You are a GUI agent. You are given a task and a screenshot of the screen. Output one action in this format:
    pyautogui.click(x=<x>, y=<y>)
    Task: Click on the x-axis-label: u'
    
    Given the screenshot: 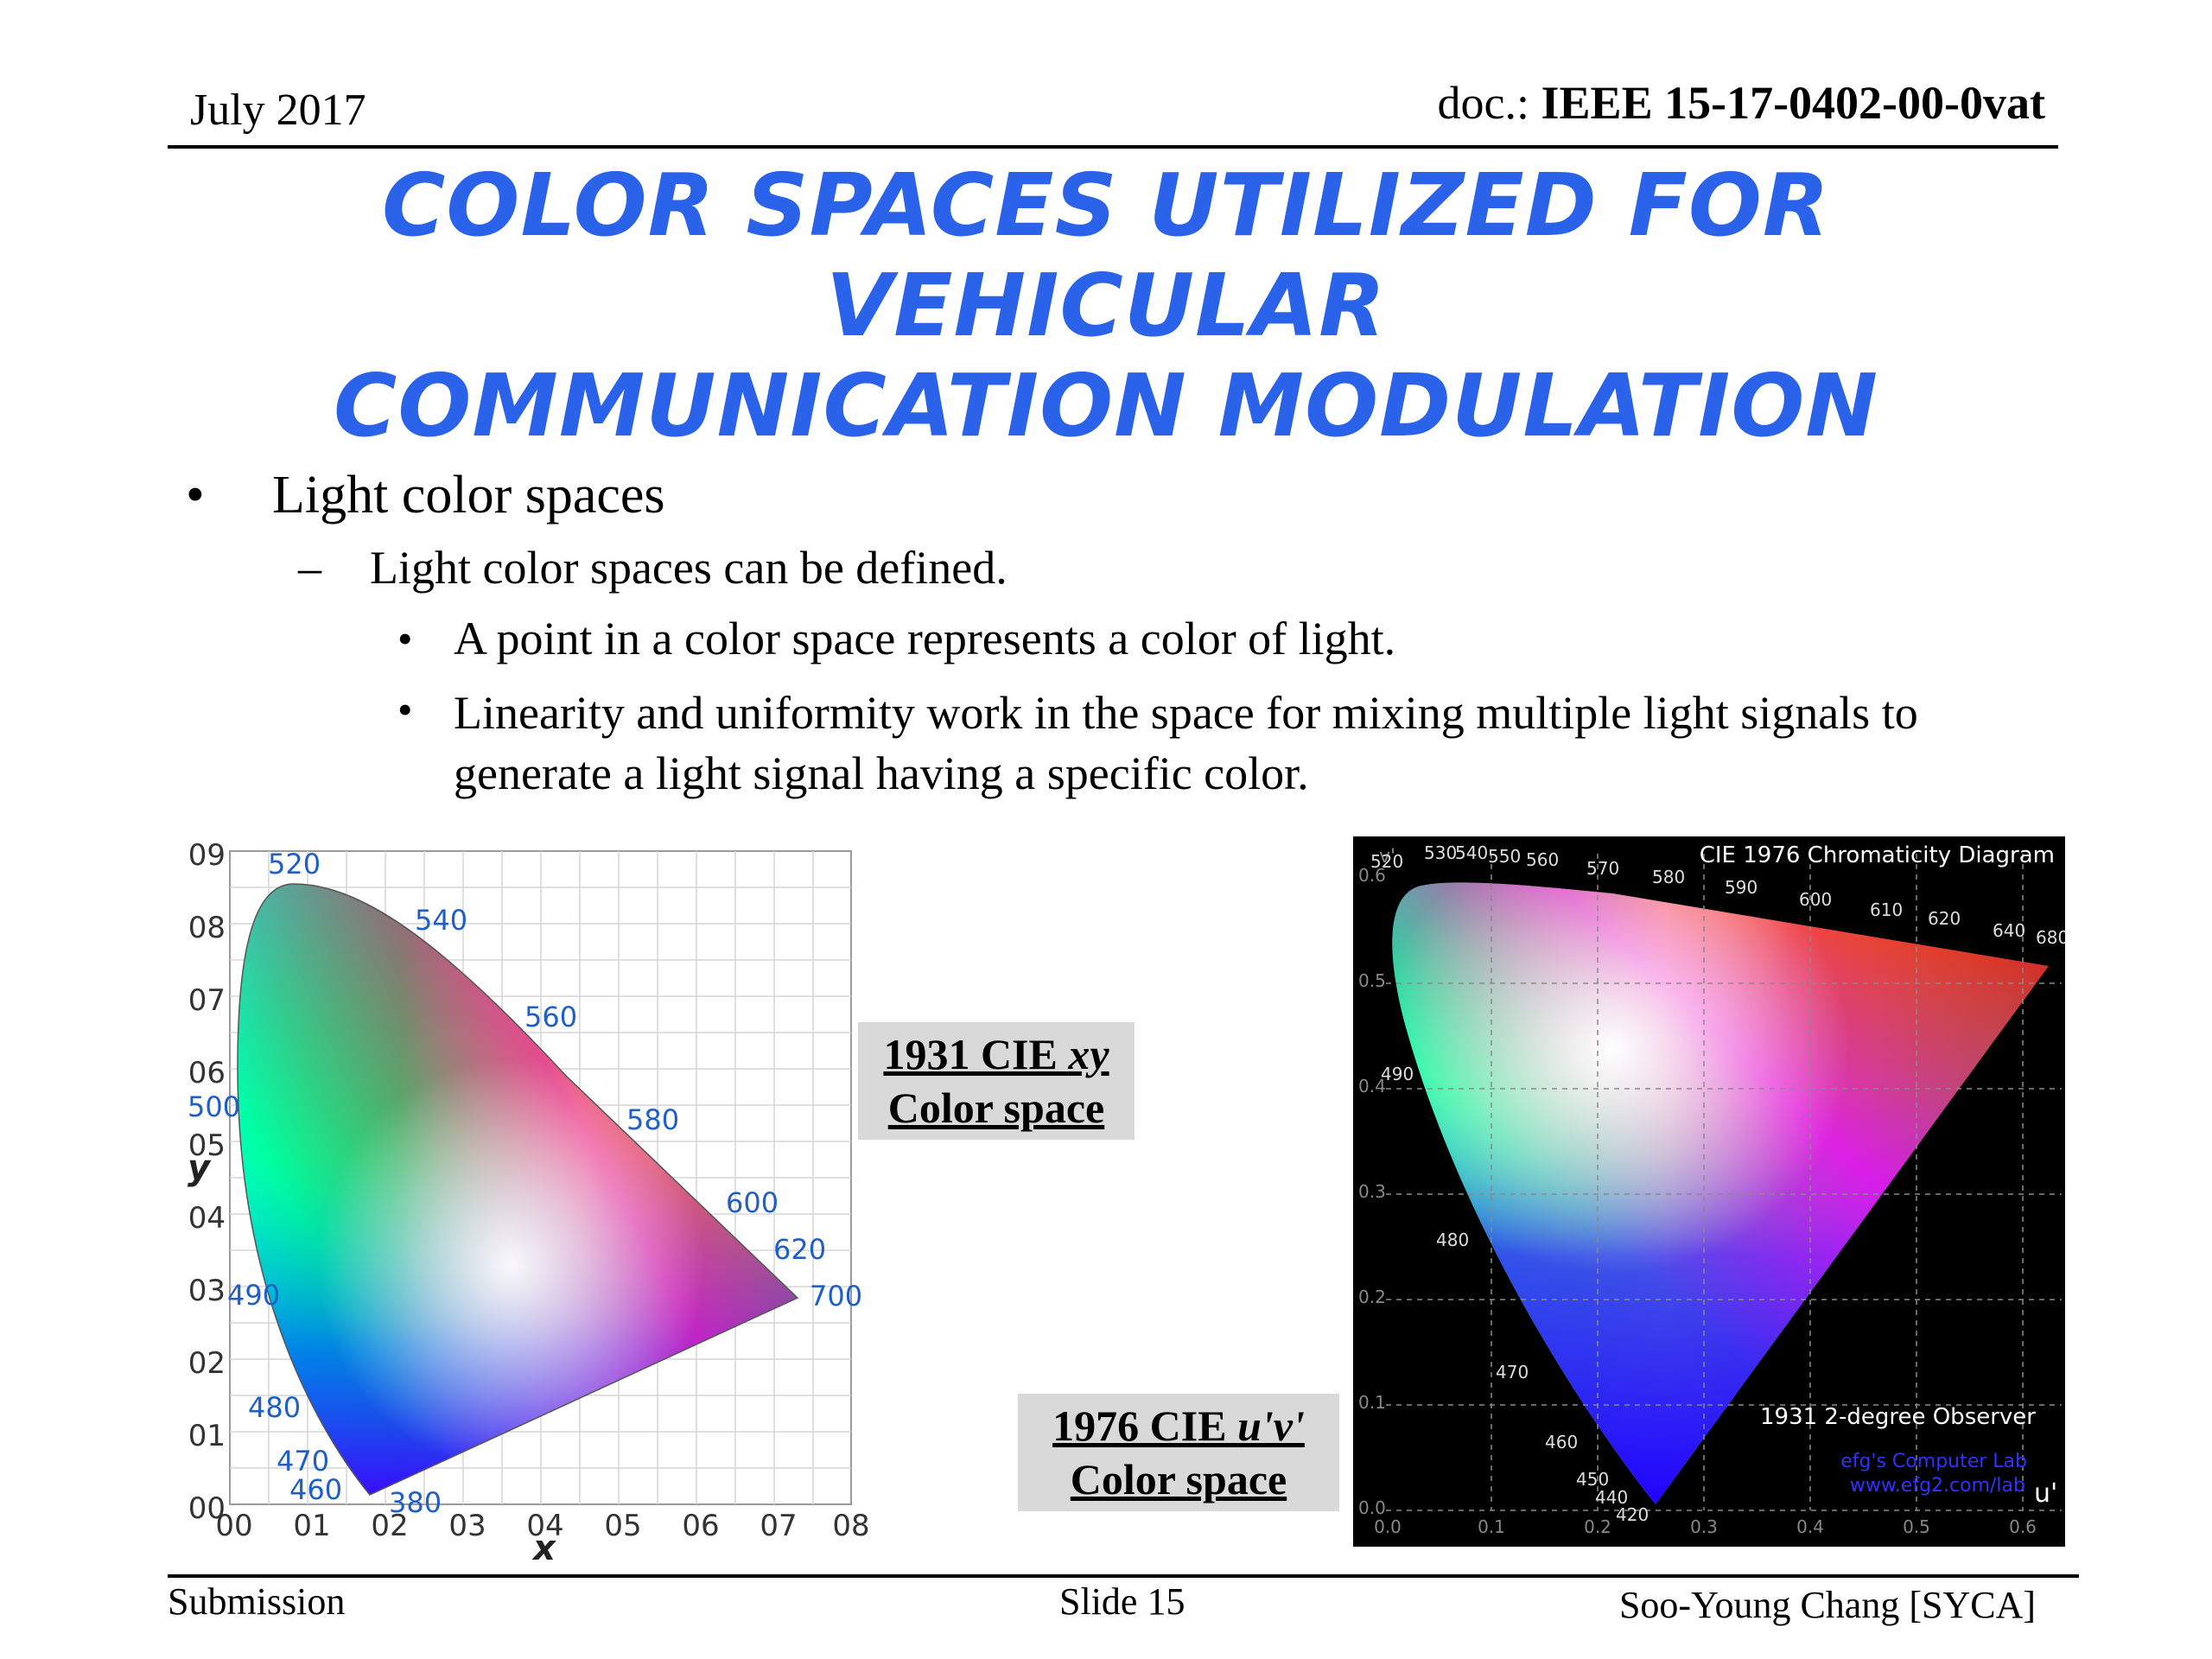 What is the action you would take?
    pyautogui.click(x=2045, y=1493)
    